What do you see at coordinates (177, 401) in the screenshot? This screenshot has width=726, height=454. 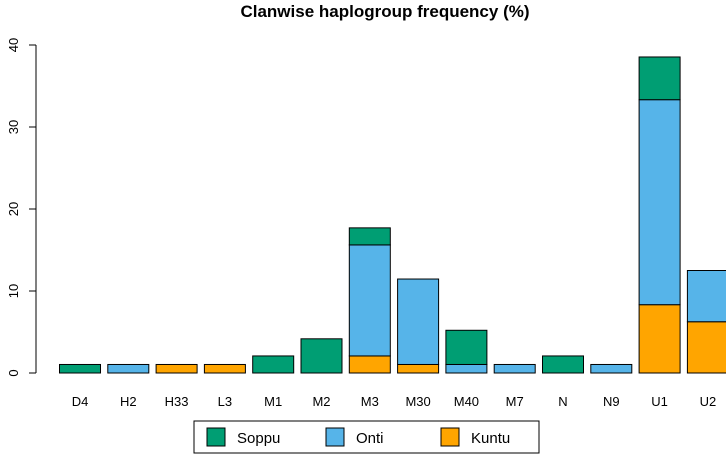 I see `x-tick-label: H33` at bounding box center [177, 401].